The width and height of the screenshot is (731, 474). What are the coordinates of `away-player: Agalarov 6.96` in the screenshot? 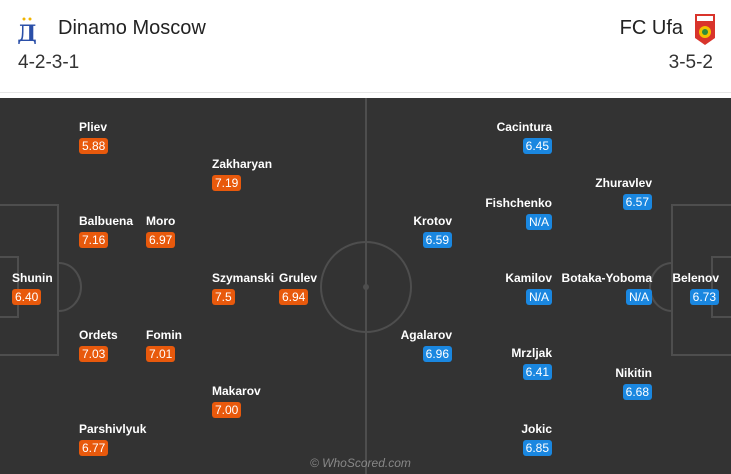 It's located at (426, 345).